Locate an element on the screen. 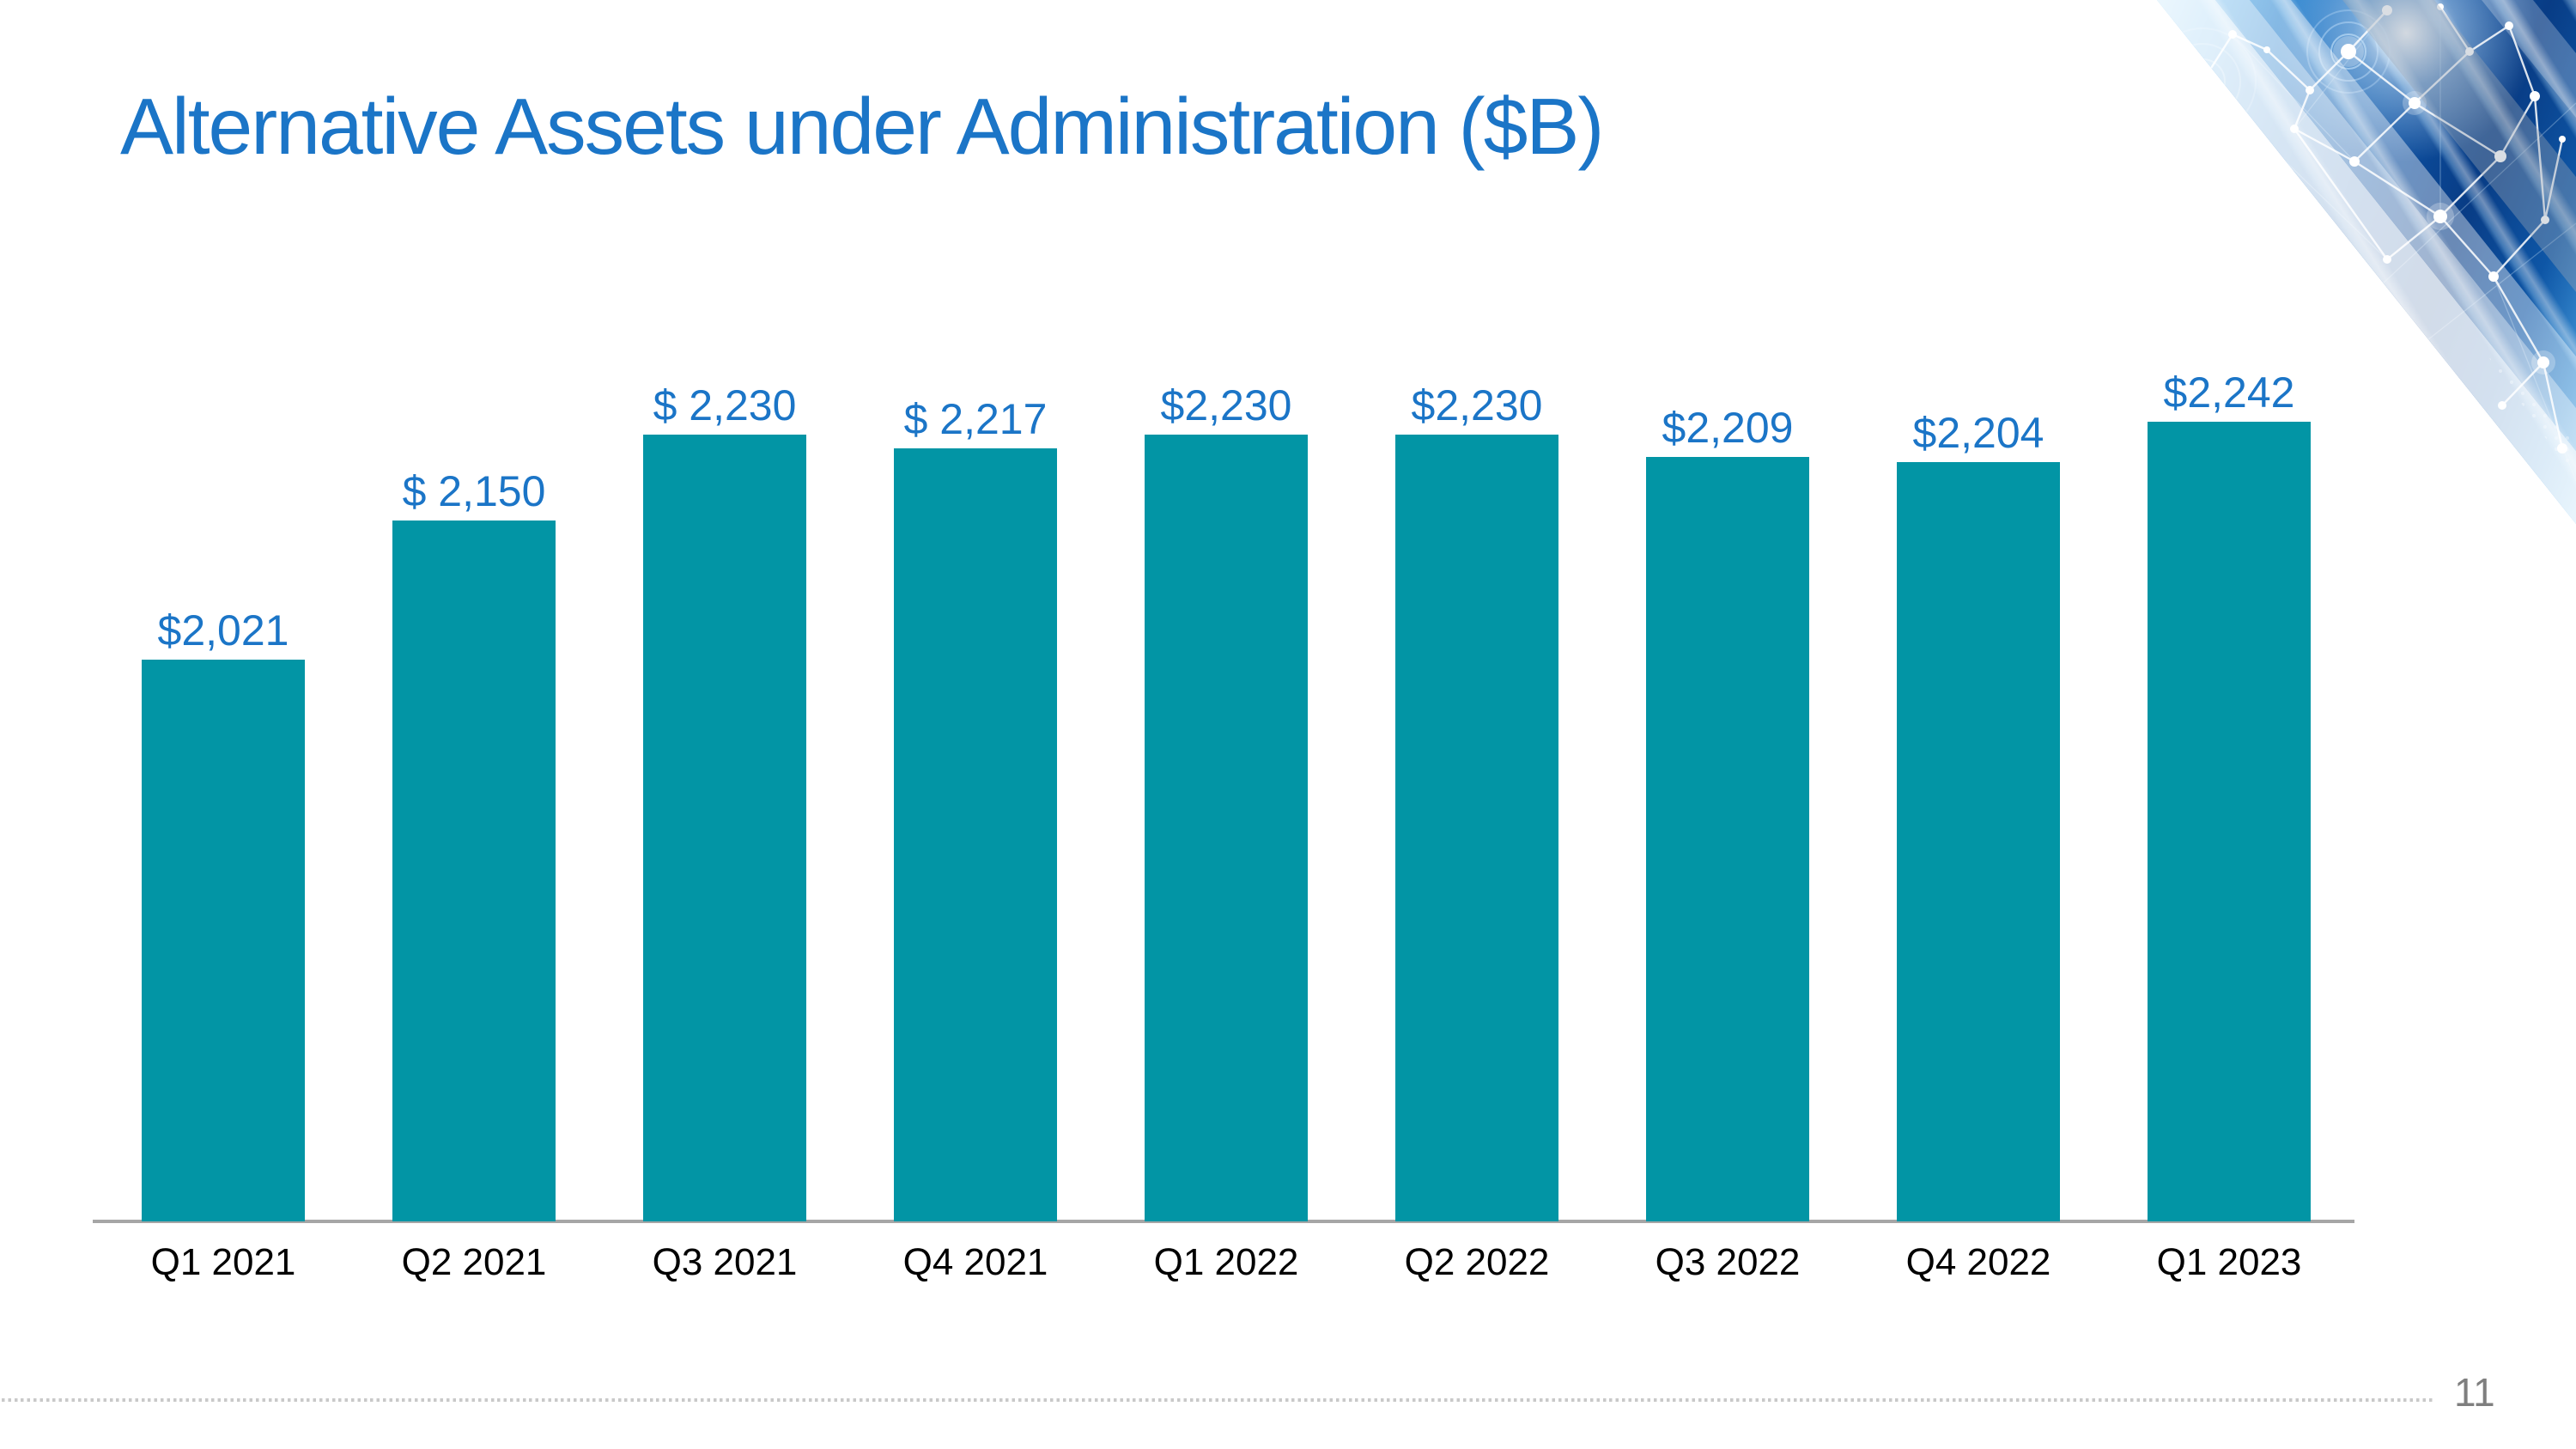 The height and width of the screenshot is (1449, 2576). category-label-q2-2021: Q2 2021 is located at coordinates (474, 1262).